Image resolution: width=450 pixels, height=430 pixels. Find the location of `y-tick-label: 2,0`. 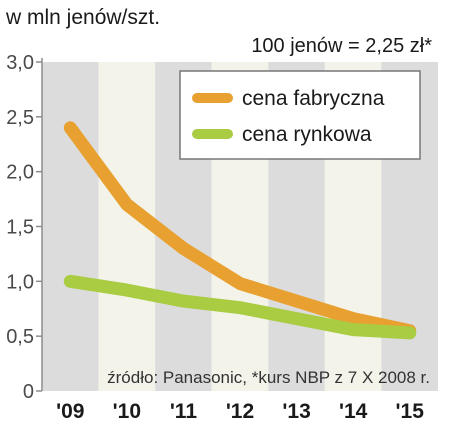

y-tick-label: 2,0 is located at coordinates (20, 173).